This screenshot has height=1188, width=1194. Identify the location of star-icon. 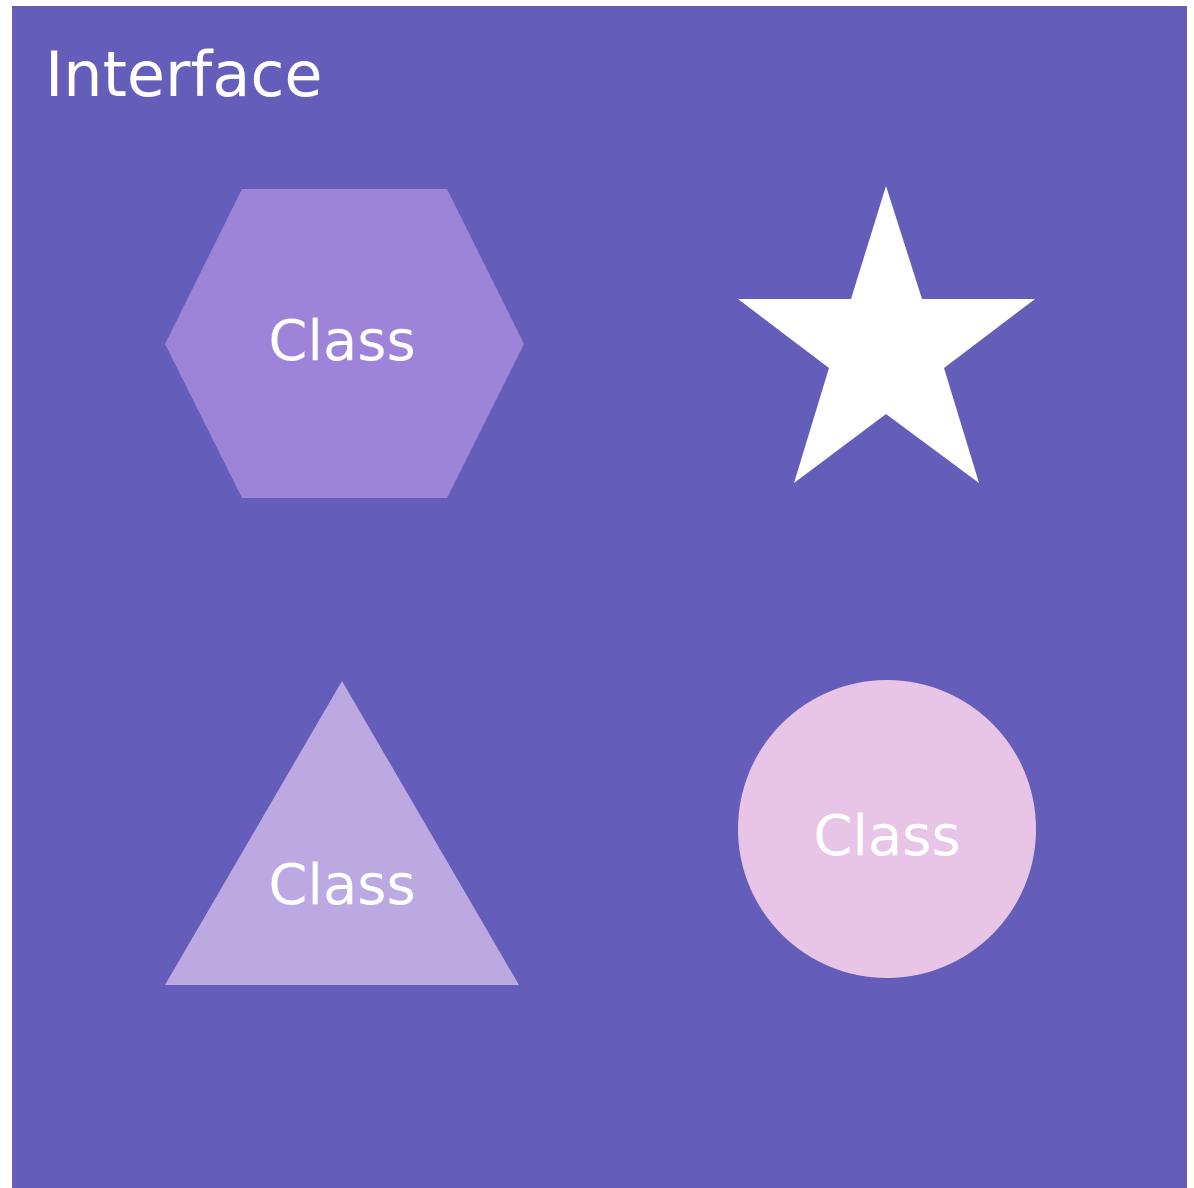
(886, 334).